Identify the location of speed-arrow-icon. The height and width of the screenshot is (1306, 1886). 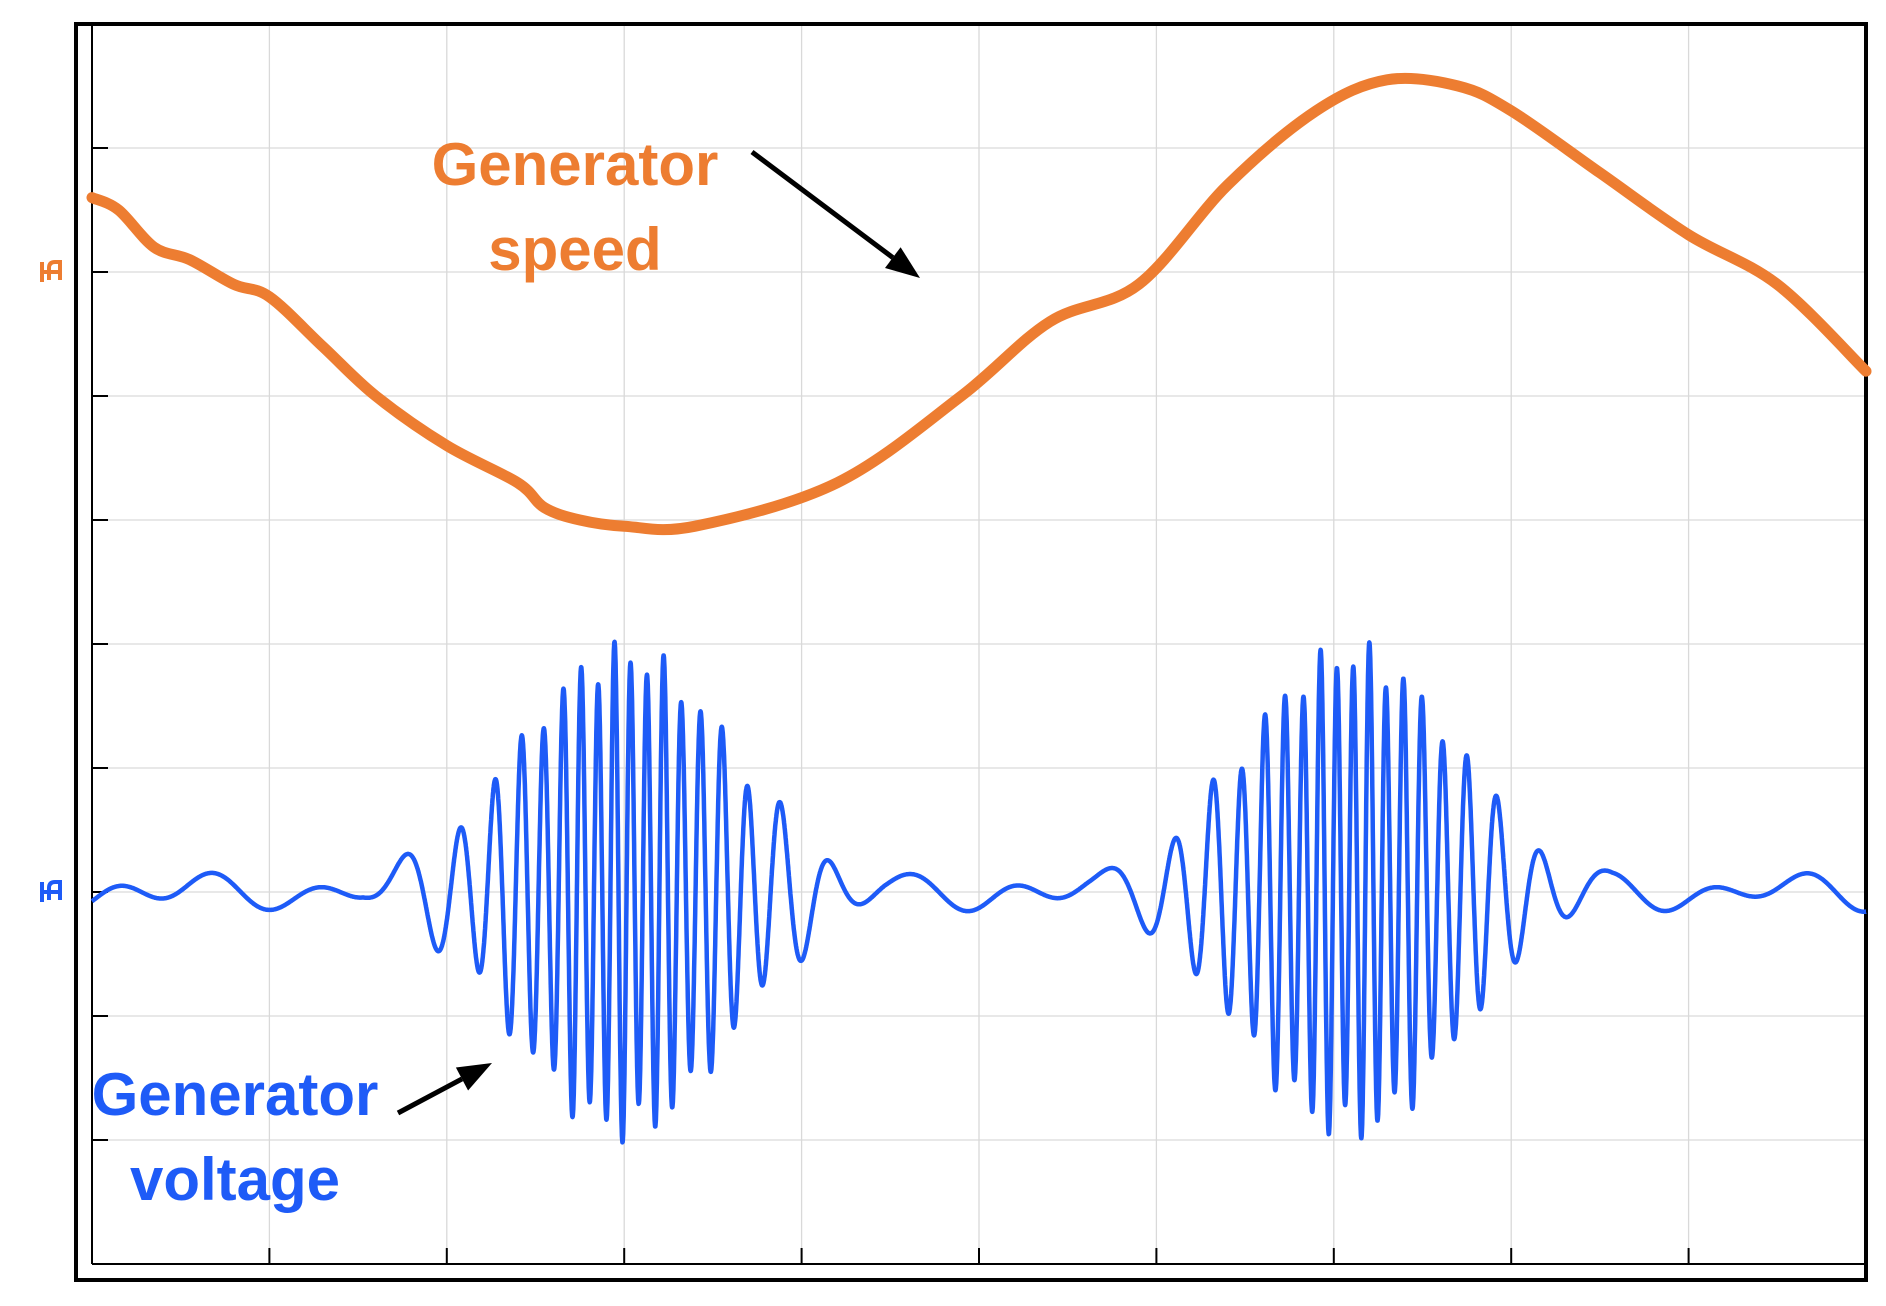
(835, 214).